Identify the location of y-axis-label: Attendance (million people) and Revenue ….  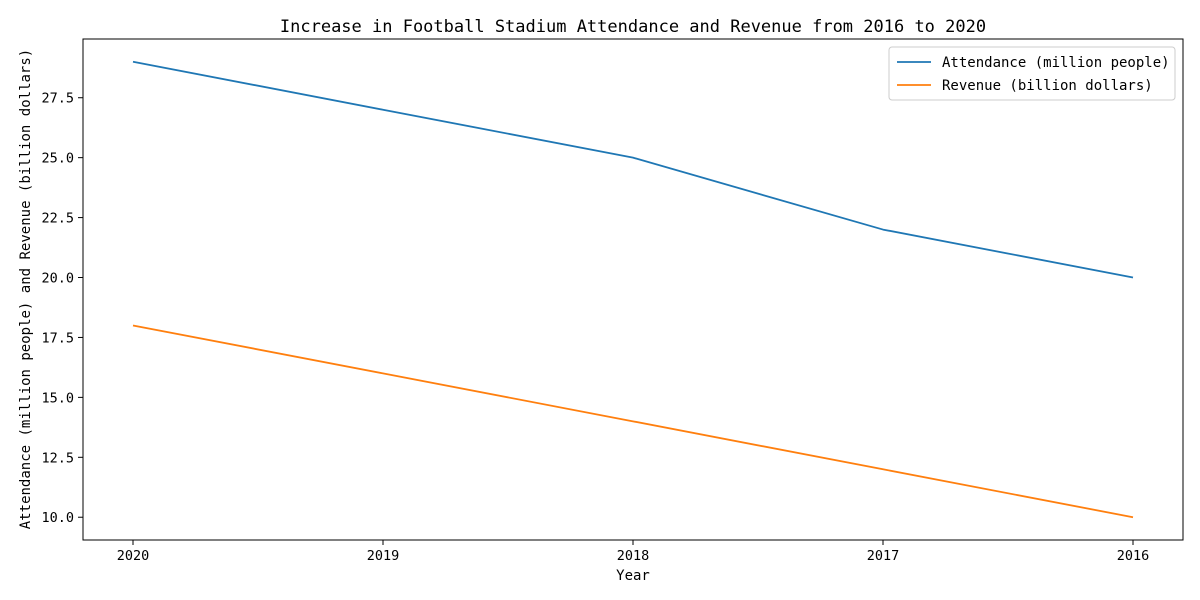
(26, 289).